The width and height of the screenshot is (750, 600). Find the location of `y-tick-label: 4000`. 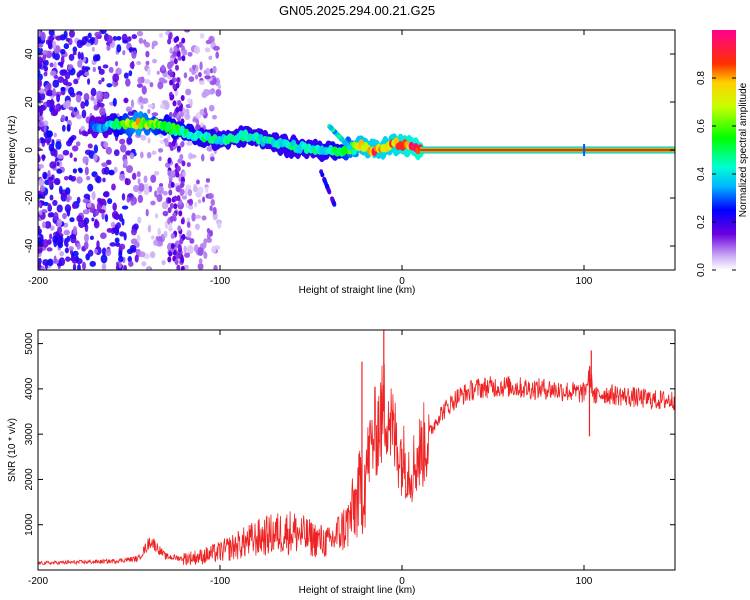

y-tick-label: 4000 is located at coordinates (29, 388).